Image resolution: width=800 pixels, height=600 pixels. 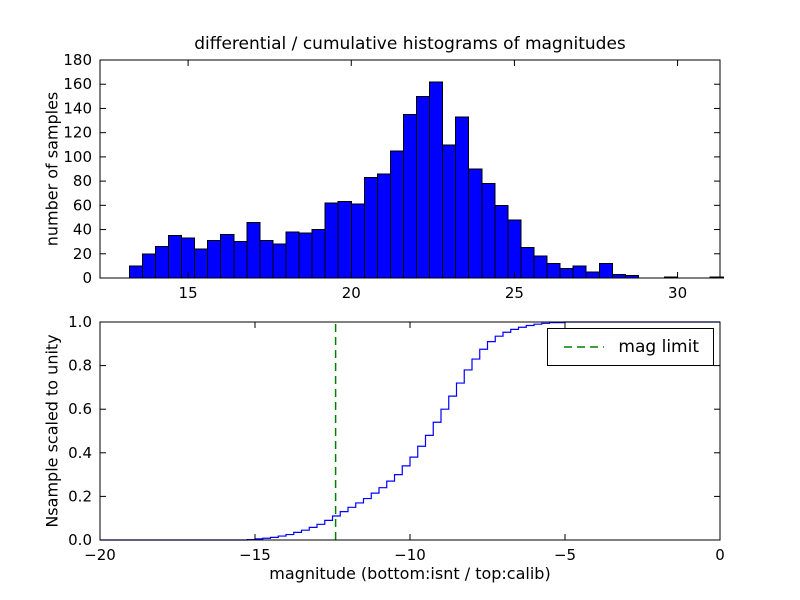 What do you see at coordinates (82, 181) in the screenshot?
I see `y-tick-label: 80` at bounding box center [82, 181].